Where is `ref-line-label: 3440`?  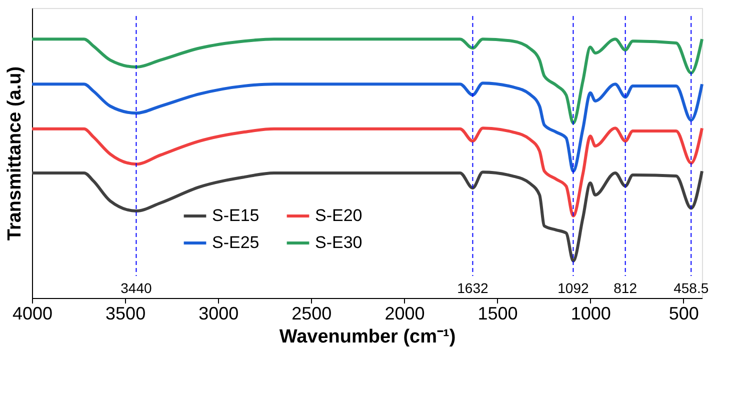
ref-line-label: 3440 is located at coordinates (136, 288).